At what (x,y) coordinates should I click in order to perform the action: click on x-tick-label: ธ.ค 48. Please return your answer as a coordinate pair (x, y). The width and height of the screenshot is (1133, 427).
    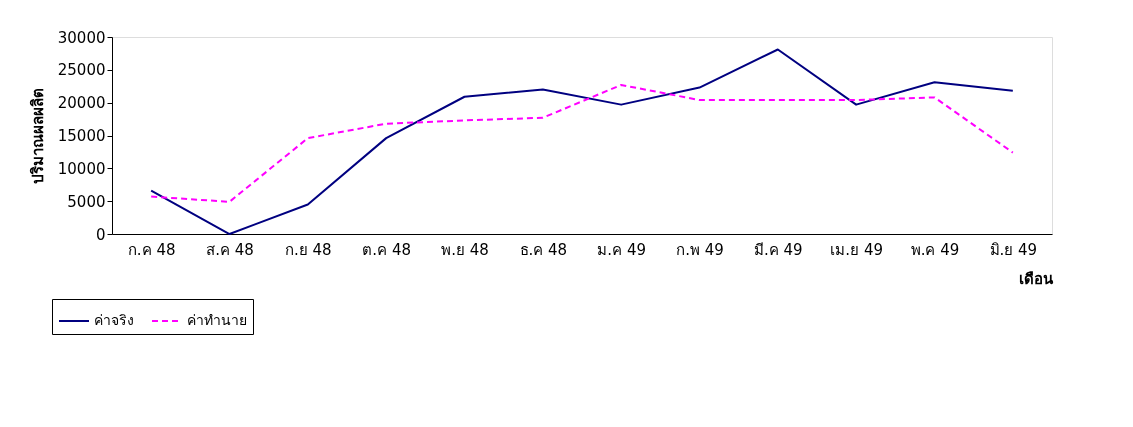
    Looking at the image, I should click on (543, 249).